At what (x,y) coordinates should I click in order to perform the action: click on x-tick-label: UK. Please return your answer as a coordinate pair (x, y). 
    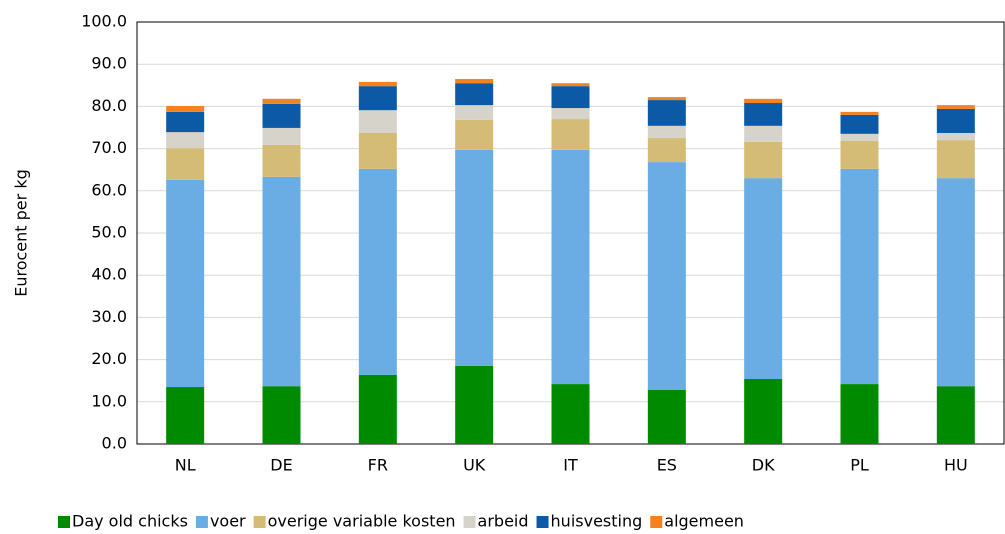
    Looking at the image, I should click on (474, 465).